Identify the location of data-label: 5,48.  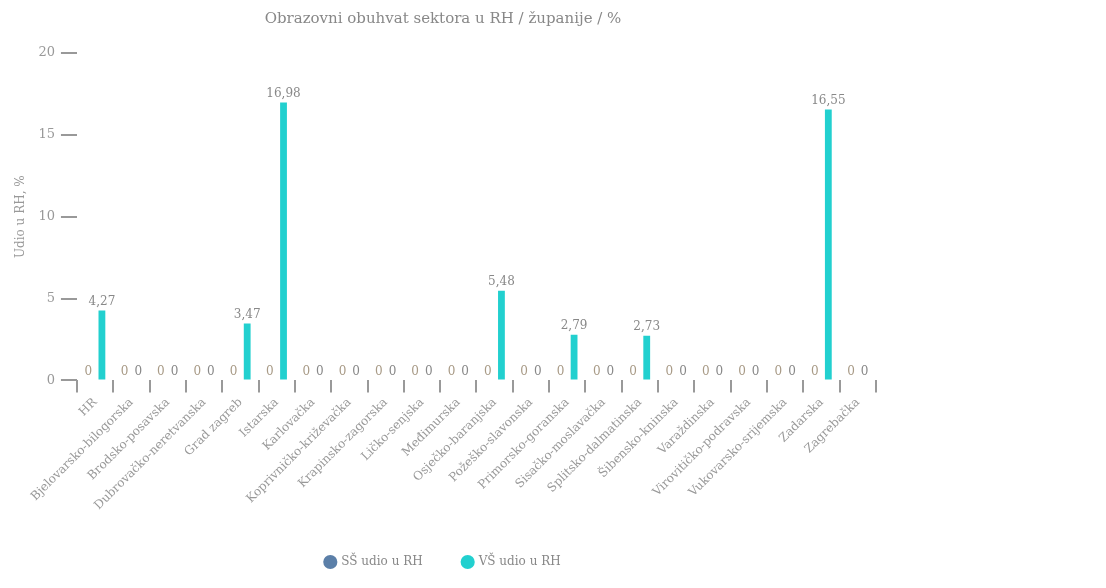
(501, 280).